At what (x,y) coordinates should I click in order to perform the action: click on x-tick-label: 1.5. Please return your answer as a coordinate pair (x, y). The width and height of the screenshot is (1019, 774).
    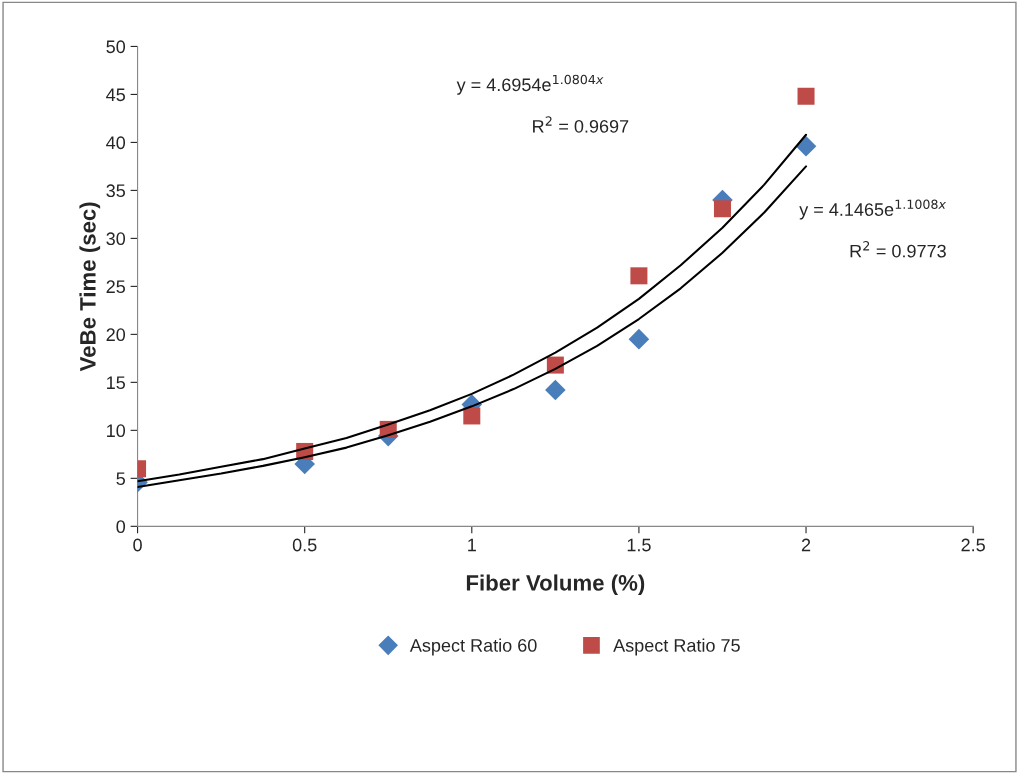
    Looking at the image, I should click on (639, 545).